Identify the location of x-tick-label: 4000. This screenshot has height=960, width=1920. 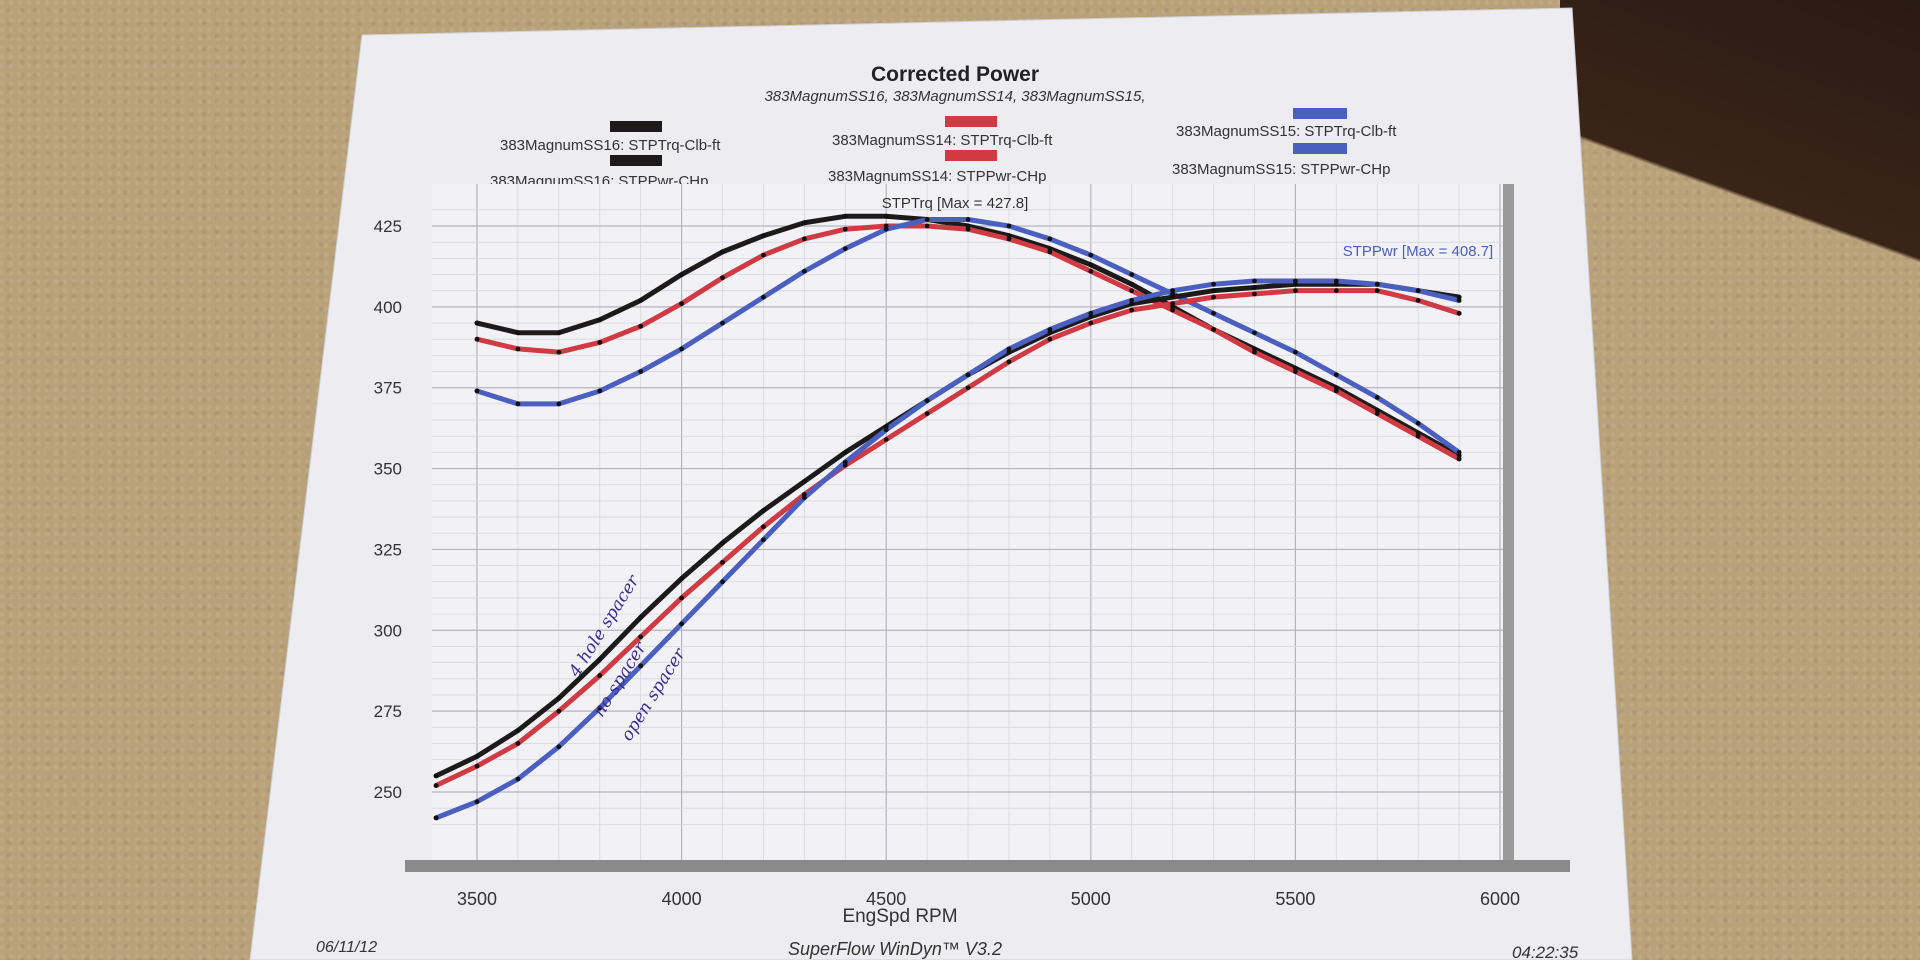
(682, 899).